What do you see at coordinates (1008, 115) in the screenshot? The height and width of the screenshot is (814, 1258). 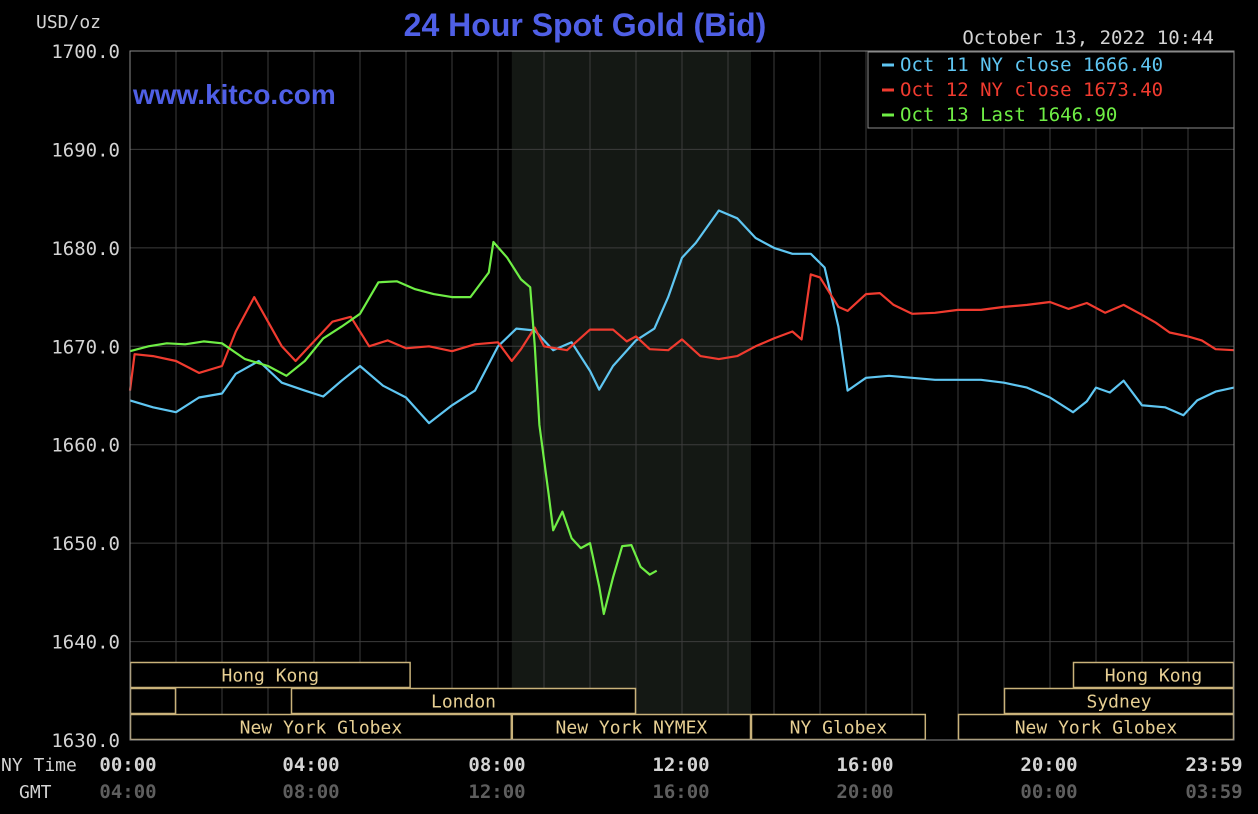 I see `legend-entry: Oct 13 Last 1646.90` at bounding box center [1008, 115].